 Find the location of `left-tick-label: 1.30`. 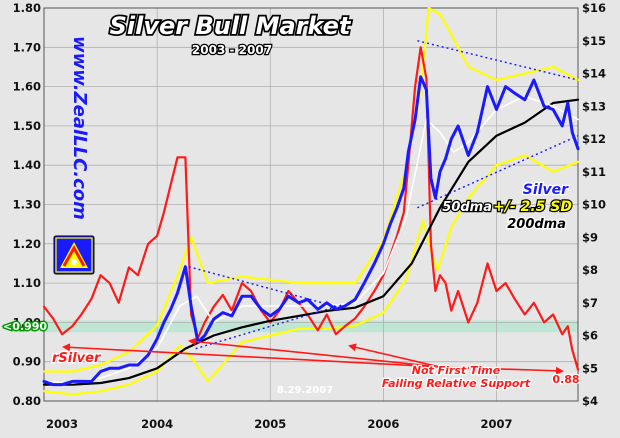

left-tick-label: 1.30 is located at coordinates (27, 205).